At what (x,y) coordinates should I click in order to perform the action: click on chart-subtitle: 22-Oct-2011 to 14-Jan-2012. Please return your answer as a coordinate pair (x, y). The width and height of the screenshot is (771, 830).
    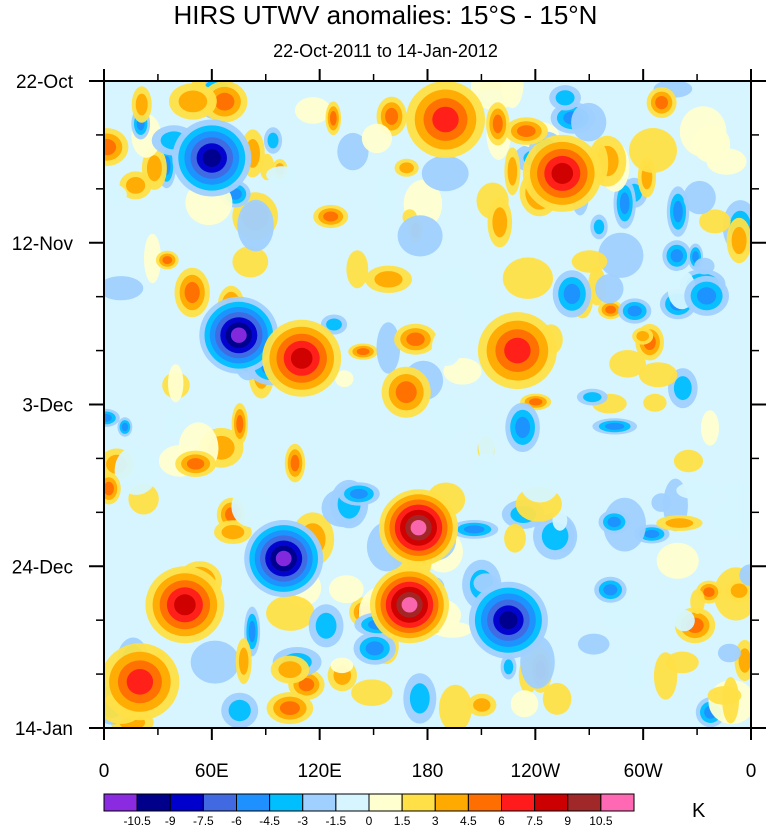
    Looking at the image, I should click on (385, 51).